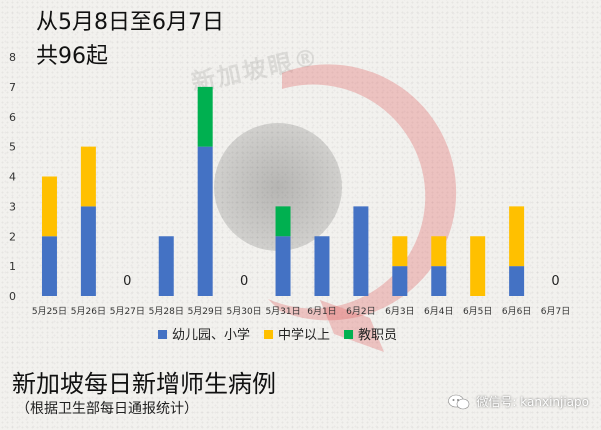 The width and height of the screenshot is (601, 430). I want to click on legend-label: 幼儿园、小学, so click(211, 335).